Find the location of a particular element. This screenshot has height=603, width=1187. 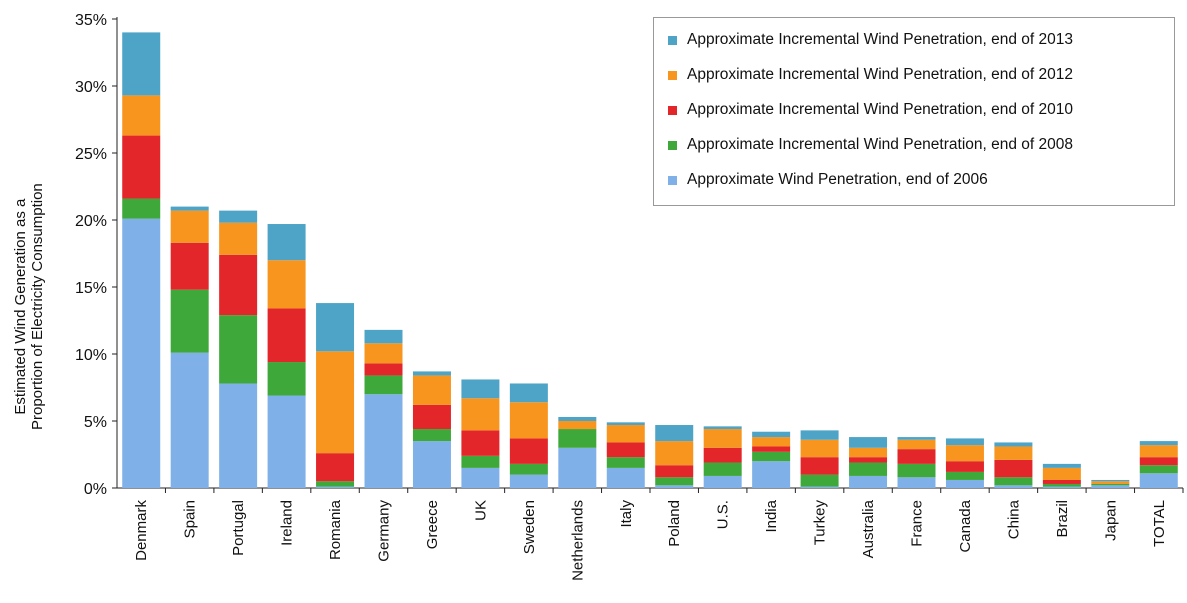

x-tick-label: Denmark is located at coordinates (141, 530).